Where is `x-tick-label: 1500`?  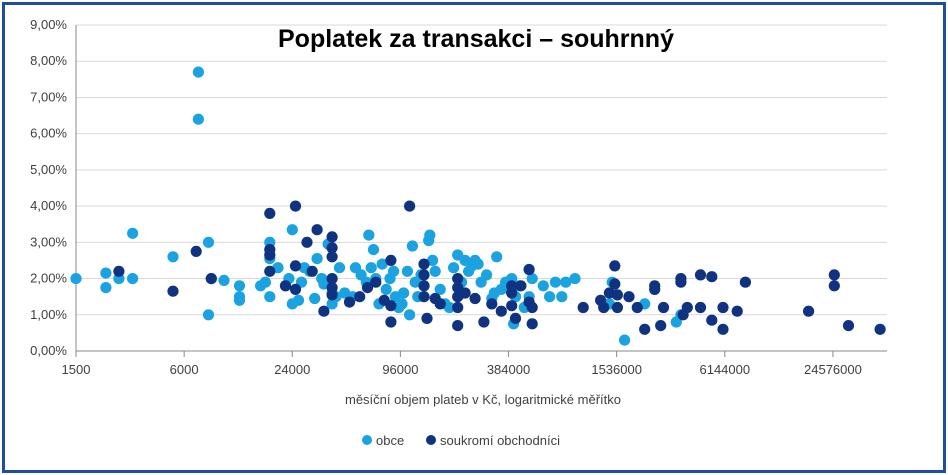
x-tick-label: 1500 is located at coordinates (76, 369).